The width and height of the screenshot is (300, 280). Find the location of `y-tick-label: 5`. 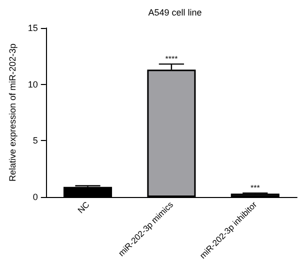

y-tick-label: 5 is located at coordinates (35, 141).